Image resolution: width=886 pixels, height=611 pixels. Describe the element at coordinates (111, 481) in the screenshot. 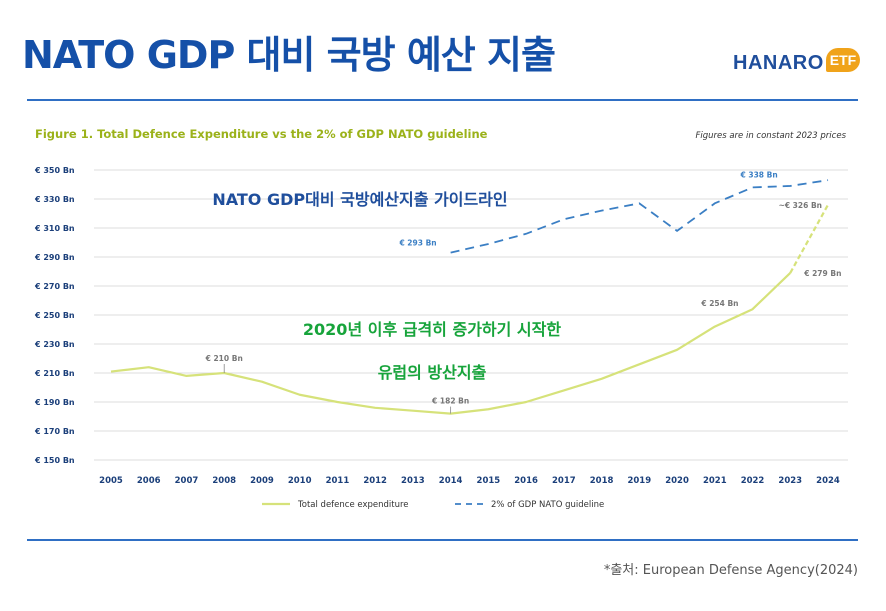

I see `x-tick-label: 2005` at that location.